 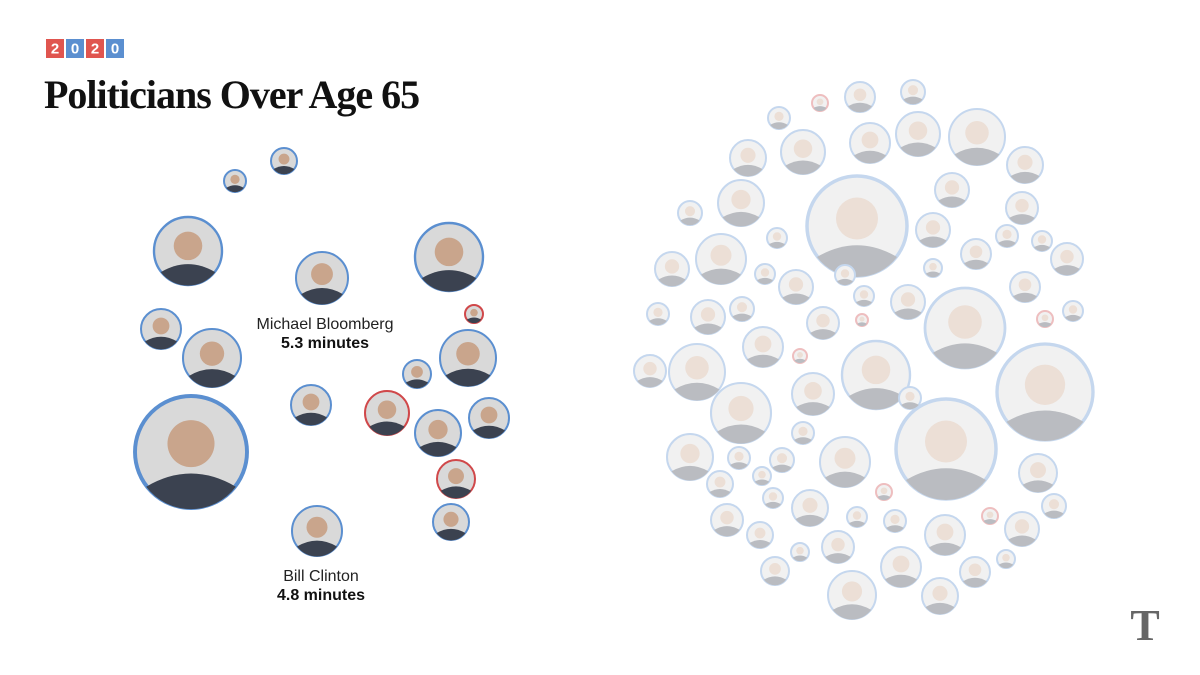 What do you see at coordinates (231, 94) in the screenshot?
I see `title: Politicians Over Age 65` at bounding box center [231, 94].